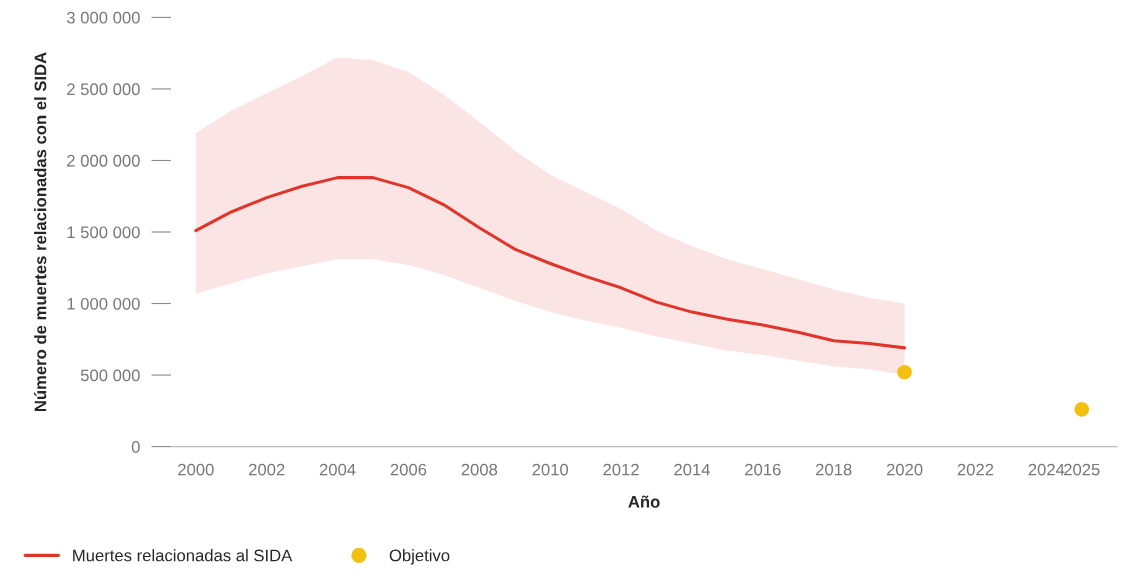 Image resolution: width=1140 pixels, height=580 pixels. What do you see at coordinates (763, 469) in the screenshot?
I see `x-tick-label: 2016` at bounding box center [763, 469].